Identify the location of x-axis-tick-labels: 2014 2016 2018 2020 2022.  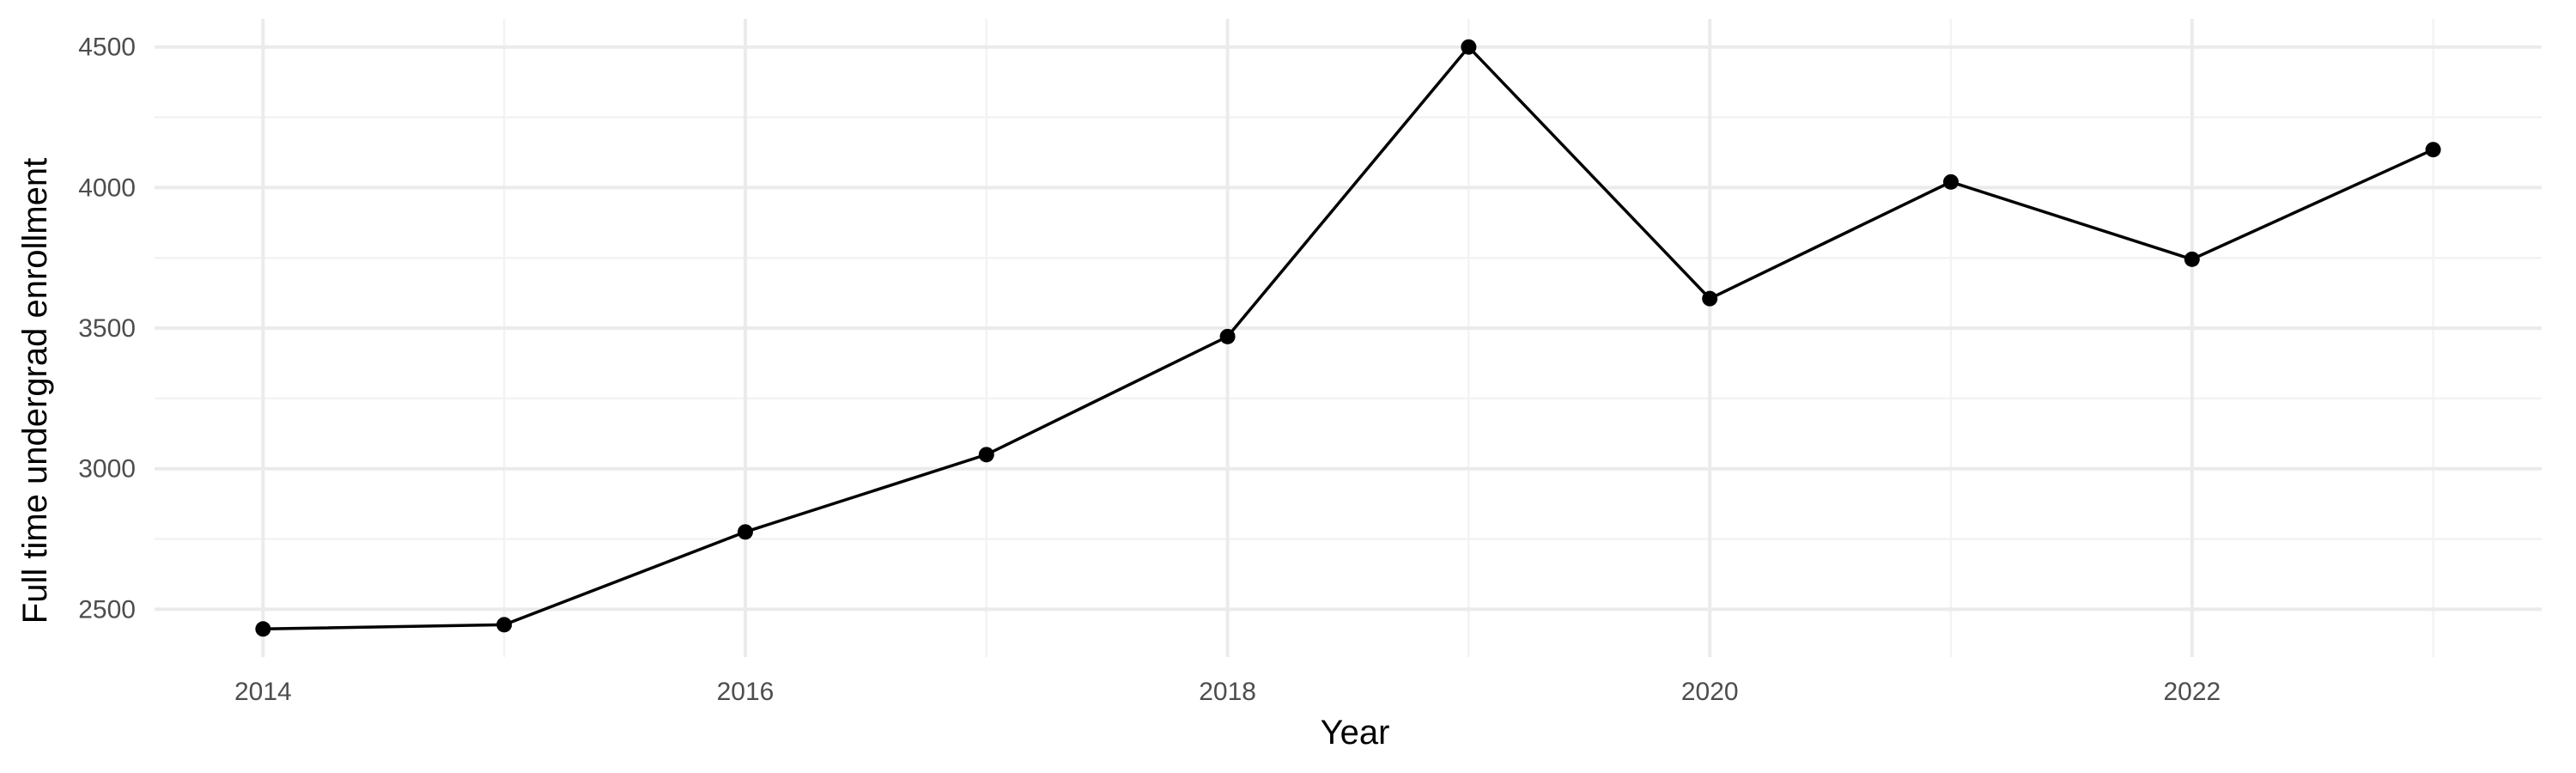
(1228, 692).